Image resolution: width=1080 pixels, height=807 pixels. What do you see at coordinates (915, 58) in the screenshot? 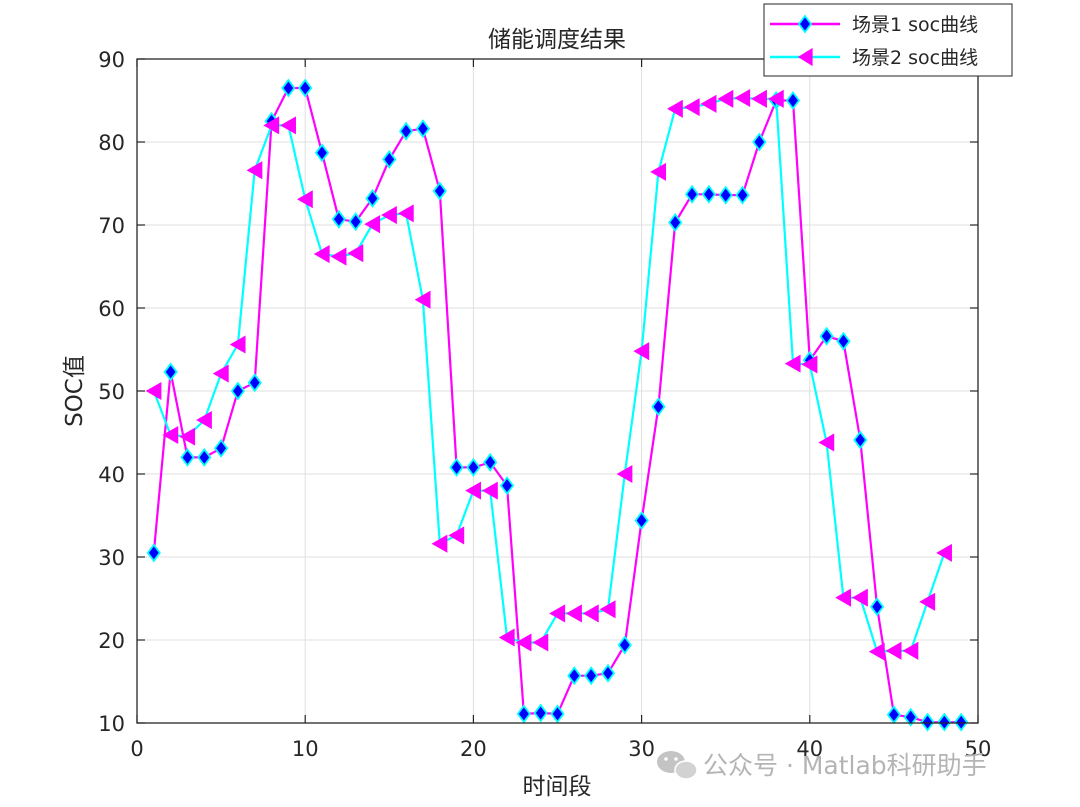
I see `legend-label-series-2: 场景2 soc曲线` at bounding box center [915, 58].